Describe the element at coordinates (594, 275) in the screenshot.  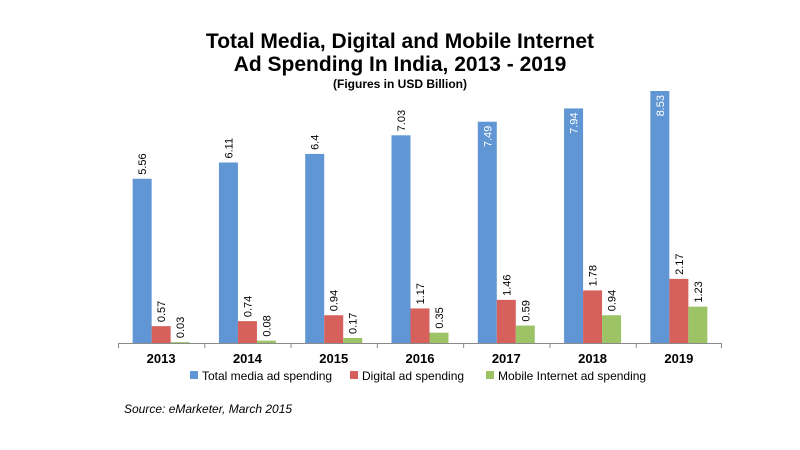
I see `data-label-digital-2018: 1.78` at that location.